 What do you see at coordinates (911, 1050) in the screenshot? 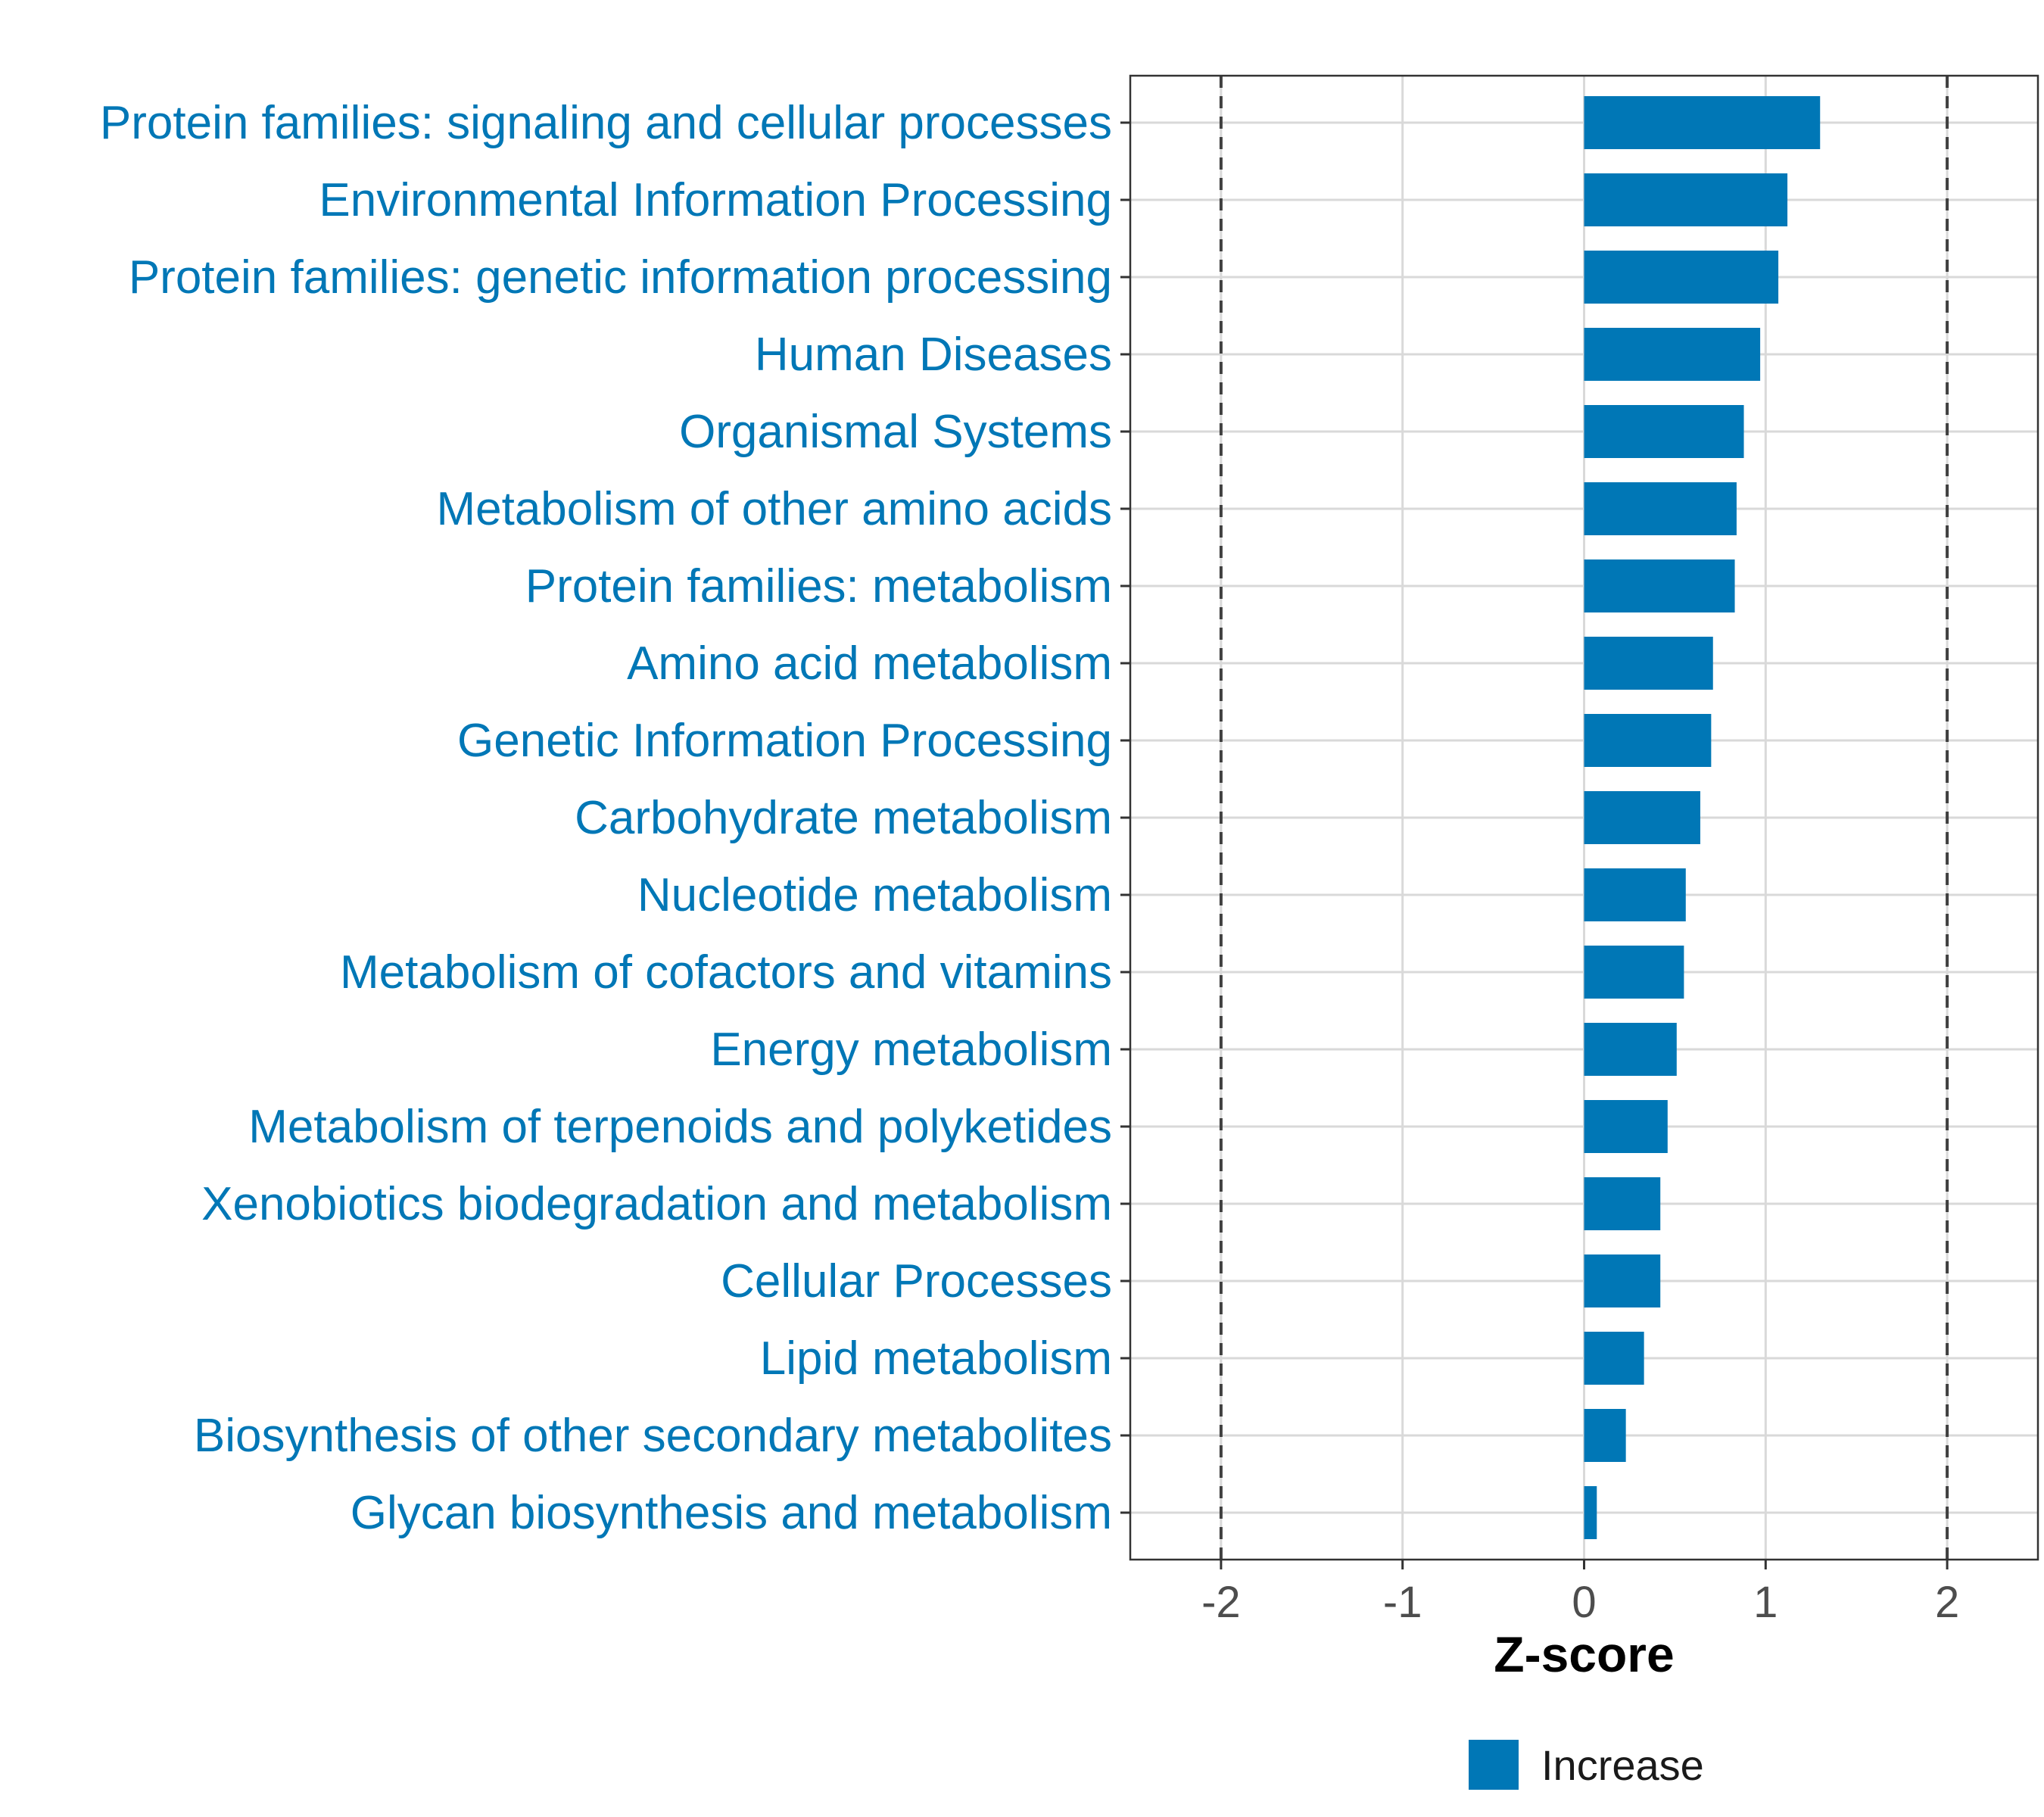
I see `category-label-12: Energy metabolism` at bounding box center [911, 1050].